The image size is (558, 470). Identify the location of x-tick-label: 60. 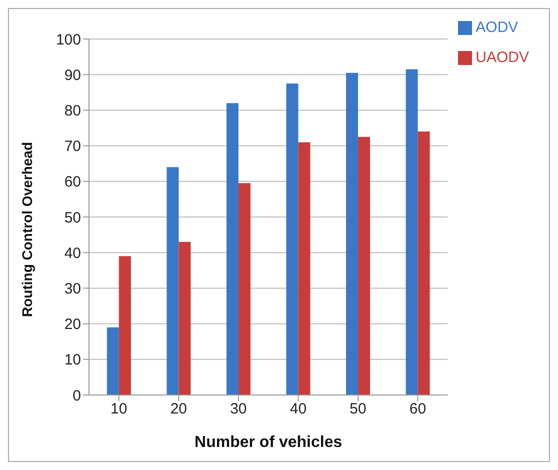
(417, 409).